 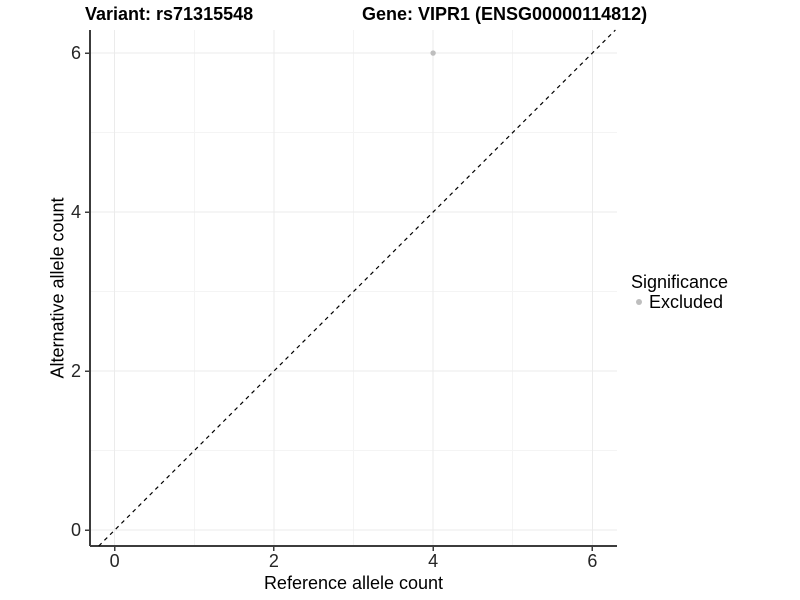 I want to click on y-tick-label: 0, so click(x=76, y=530).